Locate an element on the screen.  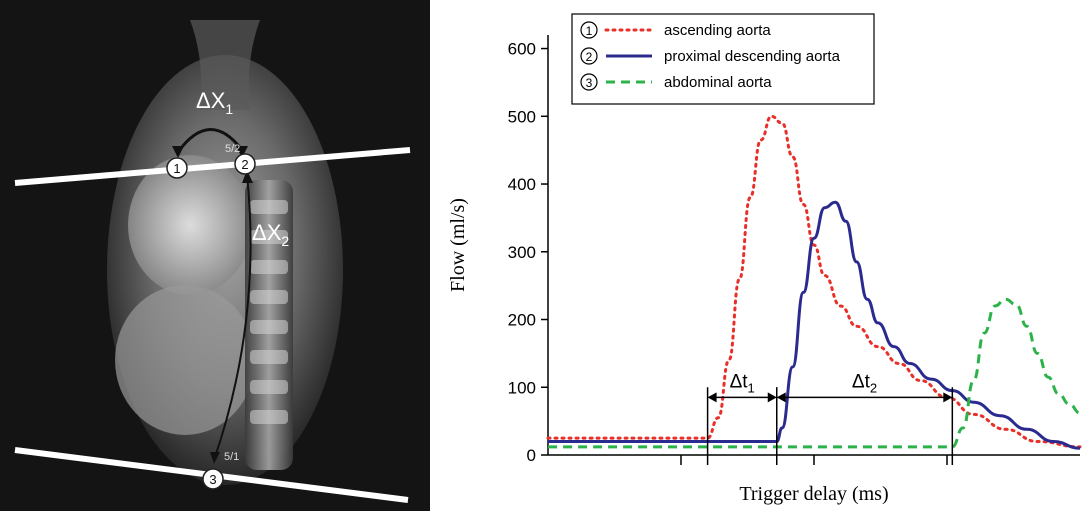
legend-label: proximal descending aorta is located at coordinates (752, 56).